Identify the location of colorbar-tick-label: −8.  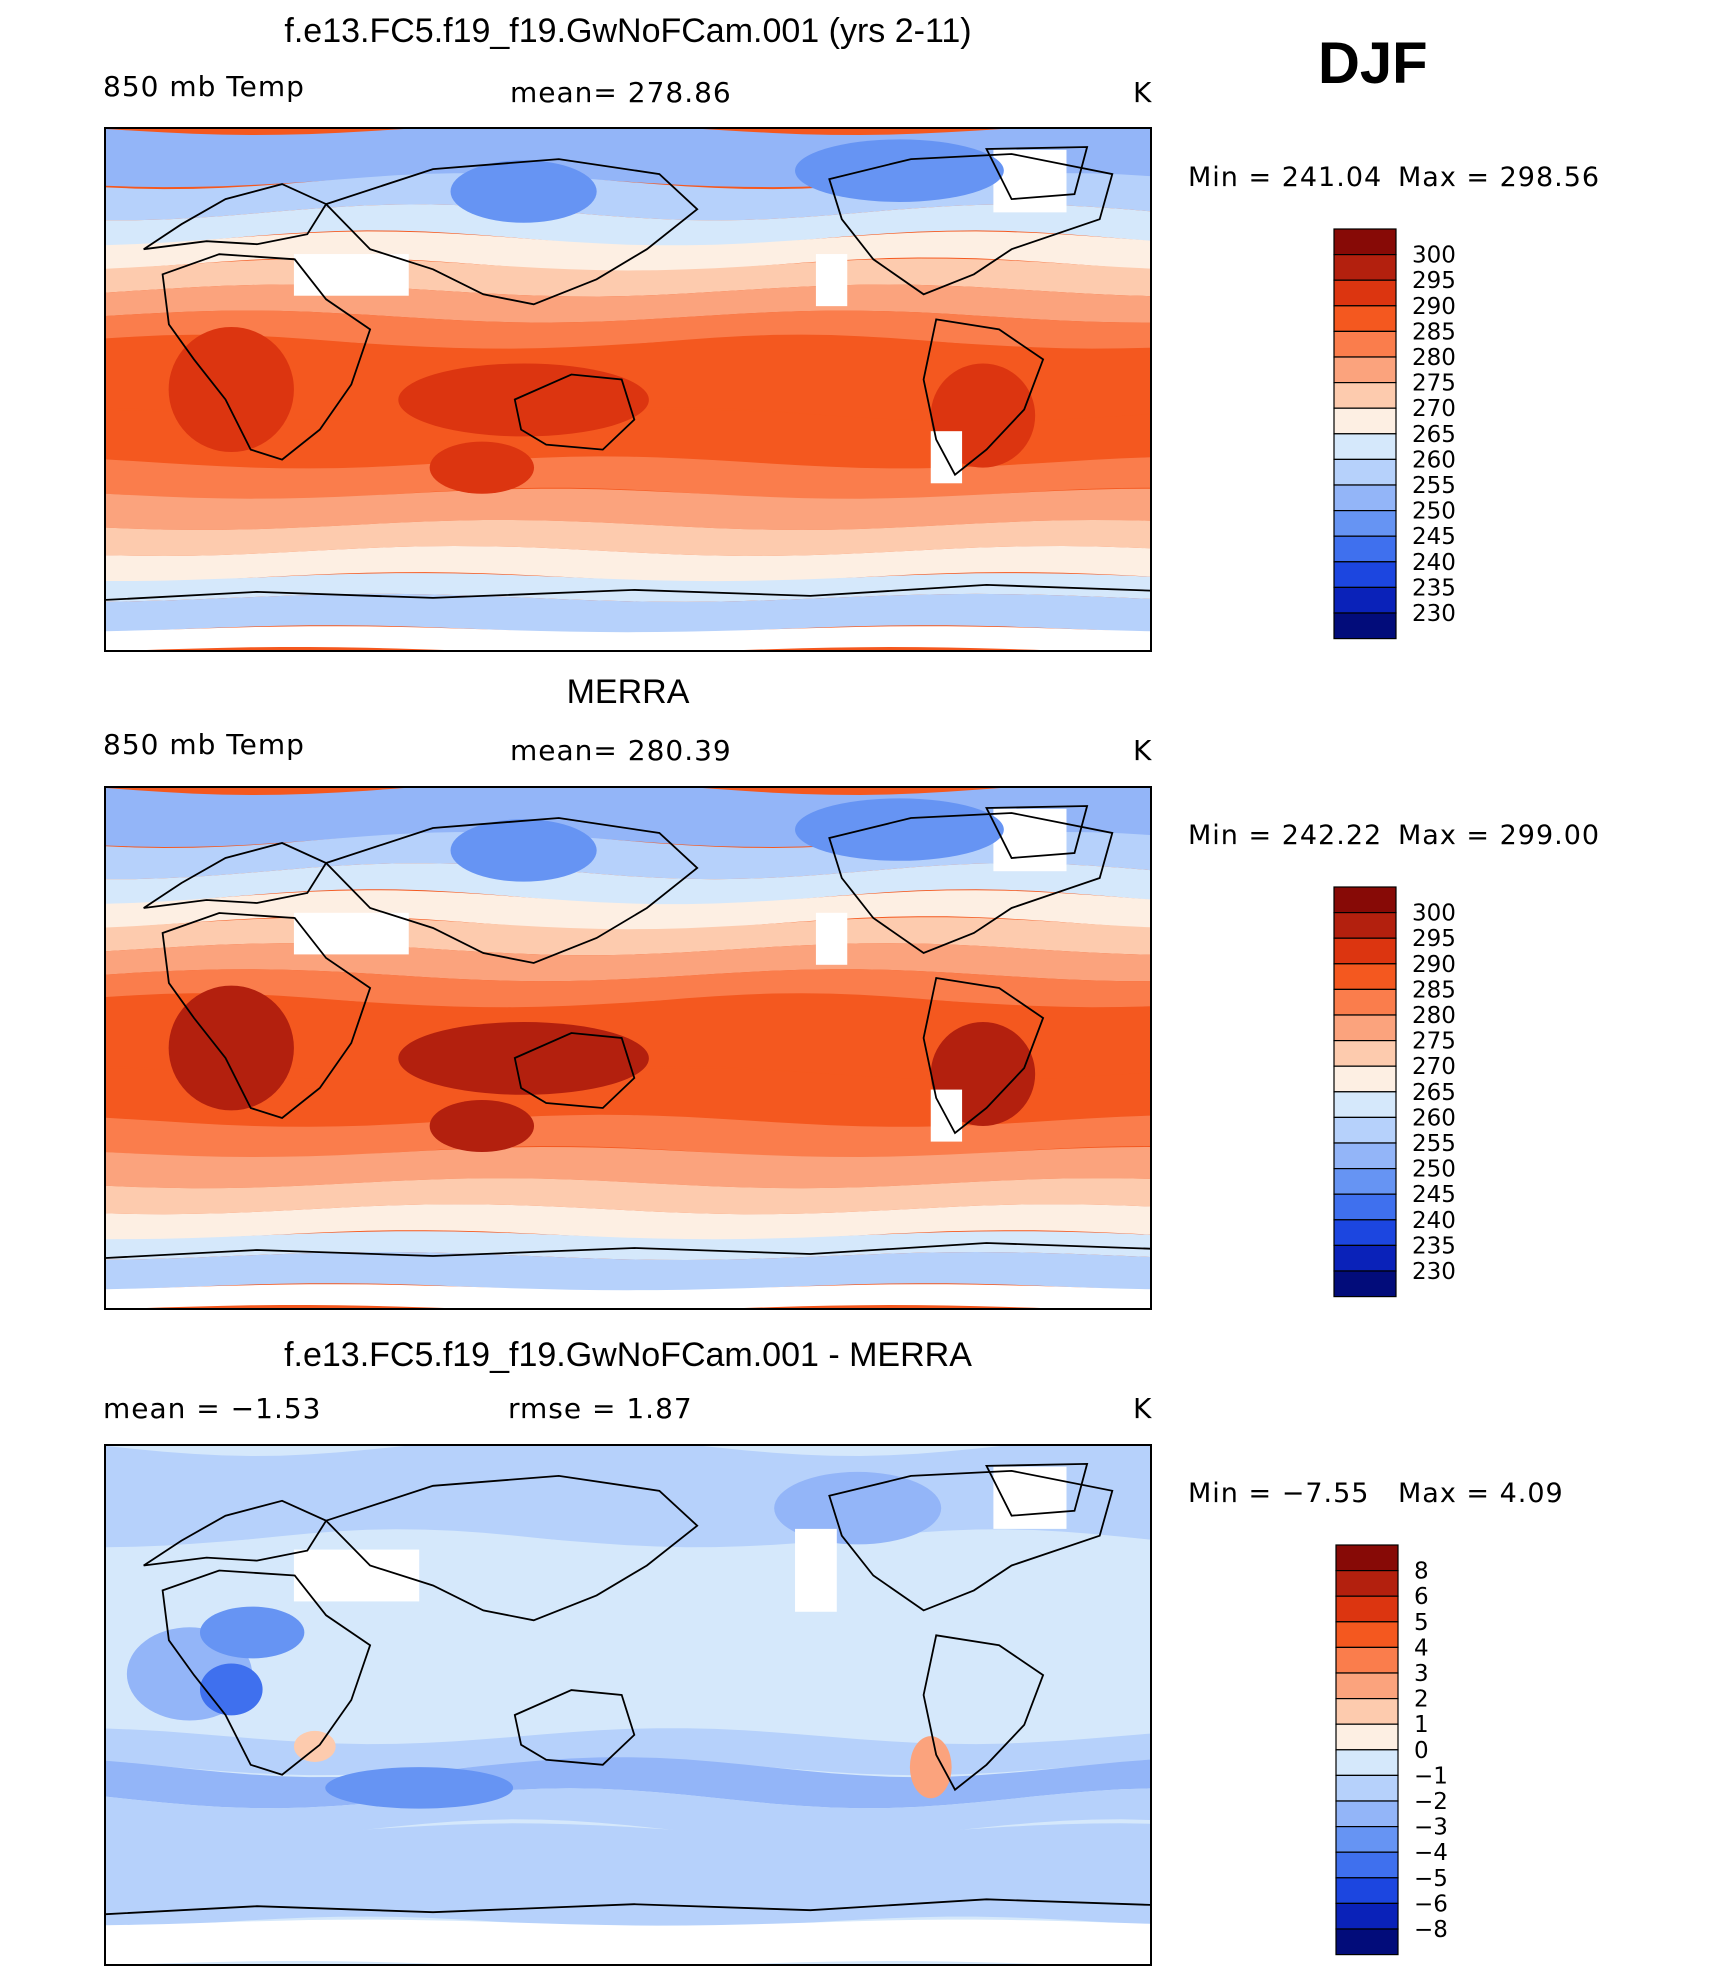
(1431, 1930).